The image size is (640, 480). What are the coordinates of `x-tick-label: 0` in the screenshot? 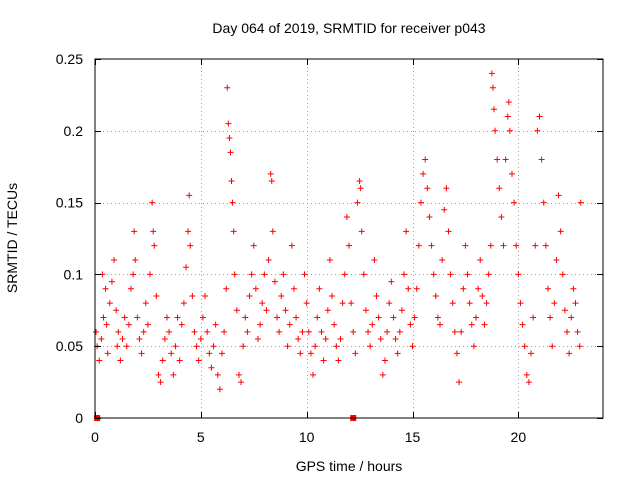 It's located at (95, 437).